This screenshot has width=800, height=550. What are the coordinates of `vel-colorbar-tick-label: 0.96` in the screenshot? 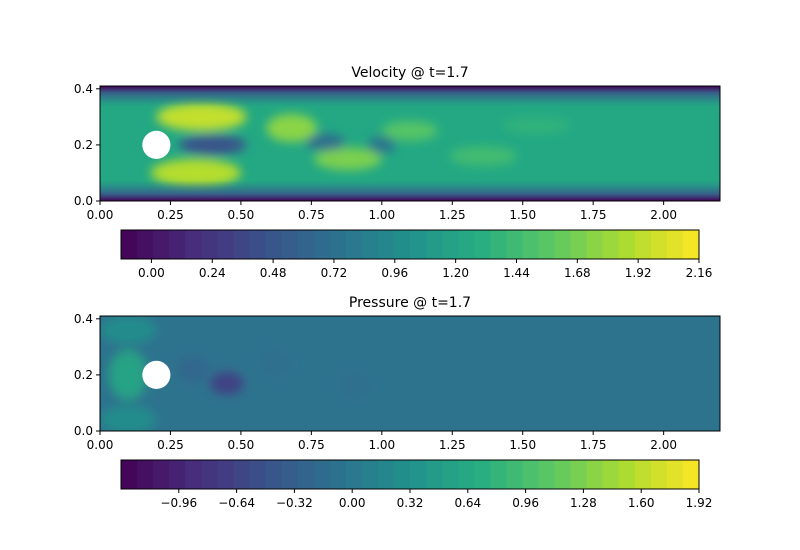 It's located at (394, 273).